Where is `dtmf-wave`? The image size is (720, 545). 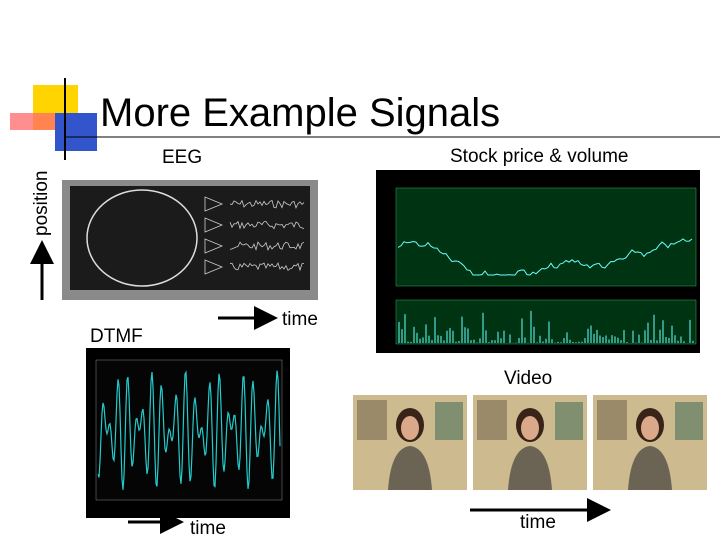
dtmf-wave is located at coordinates (189, 430).